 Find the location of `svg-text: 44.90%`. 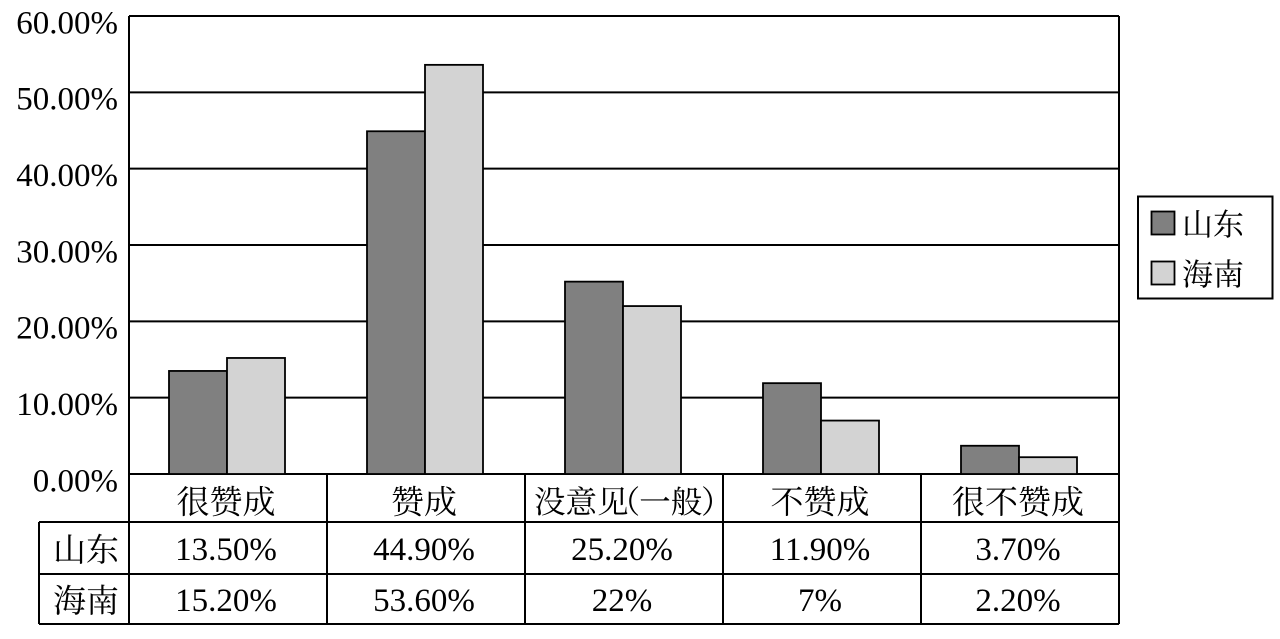

svg-text: 44.90% is located at coordinates (424, 550).